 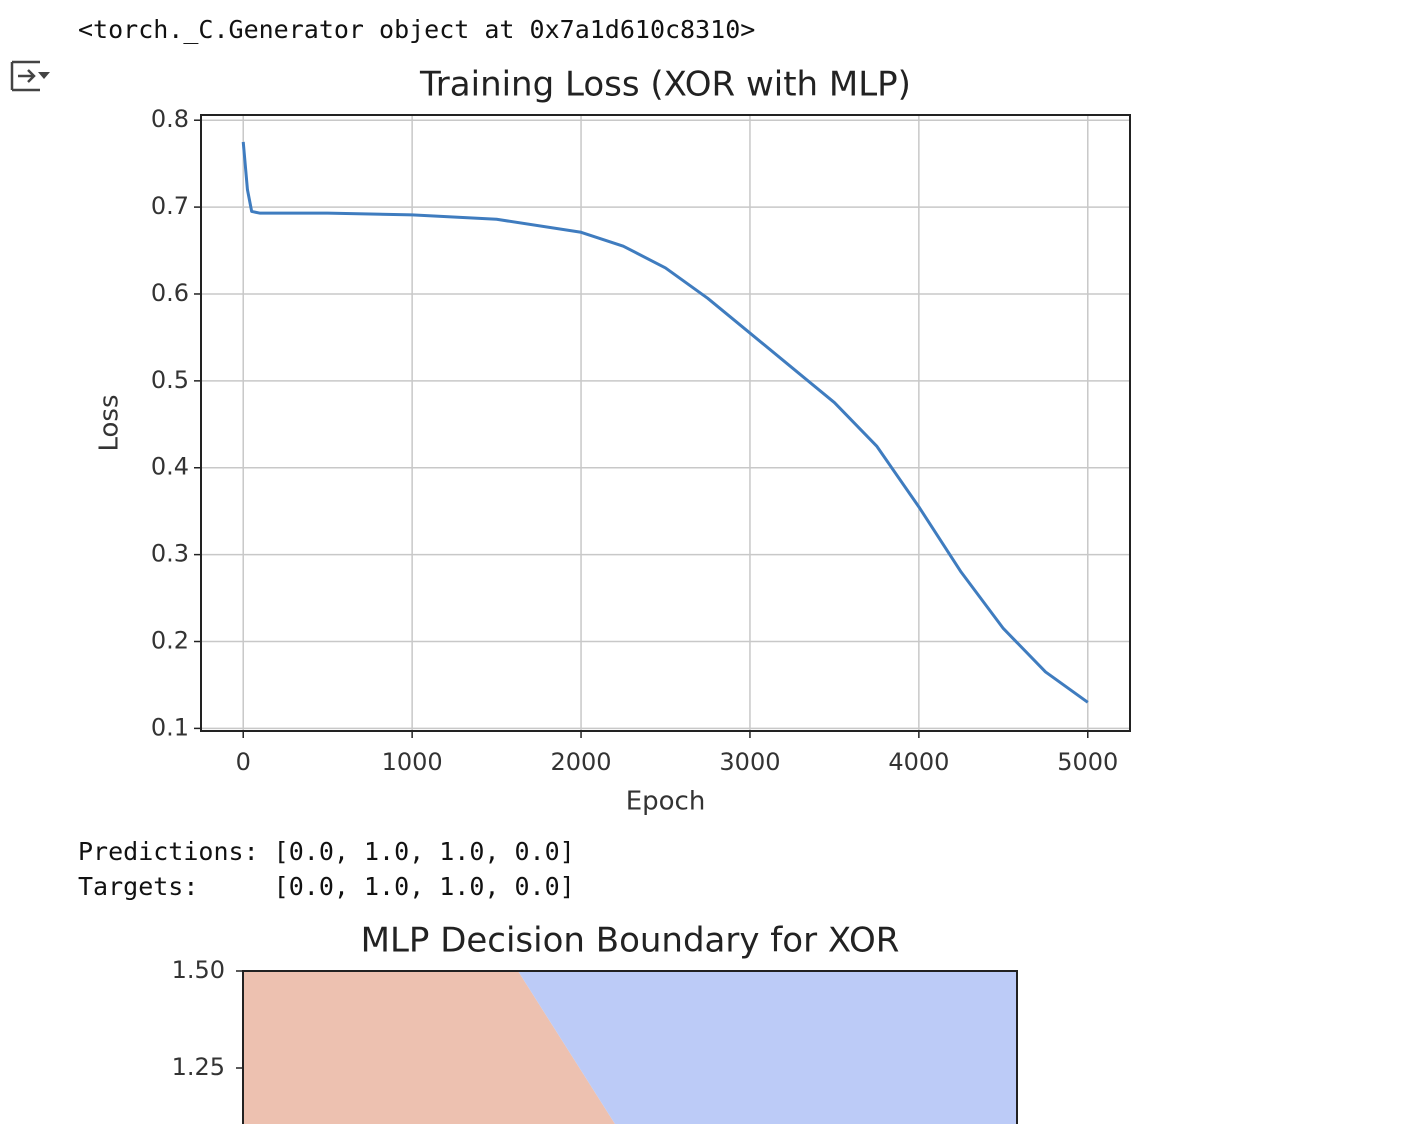 What do you see at coordinates (326, 886) in the screenshot?
I see `targets-text: Targets: [0.0, 1.0, 1.0, 0.0]` at bounding box center [326, 886].